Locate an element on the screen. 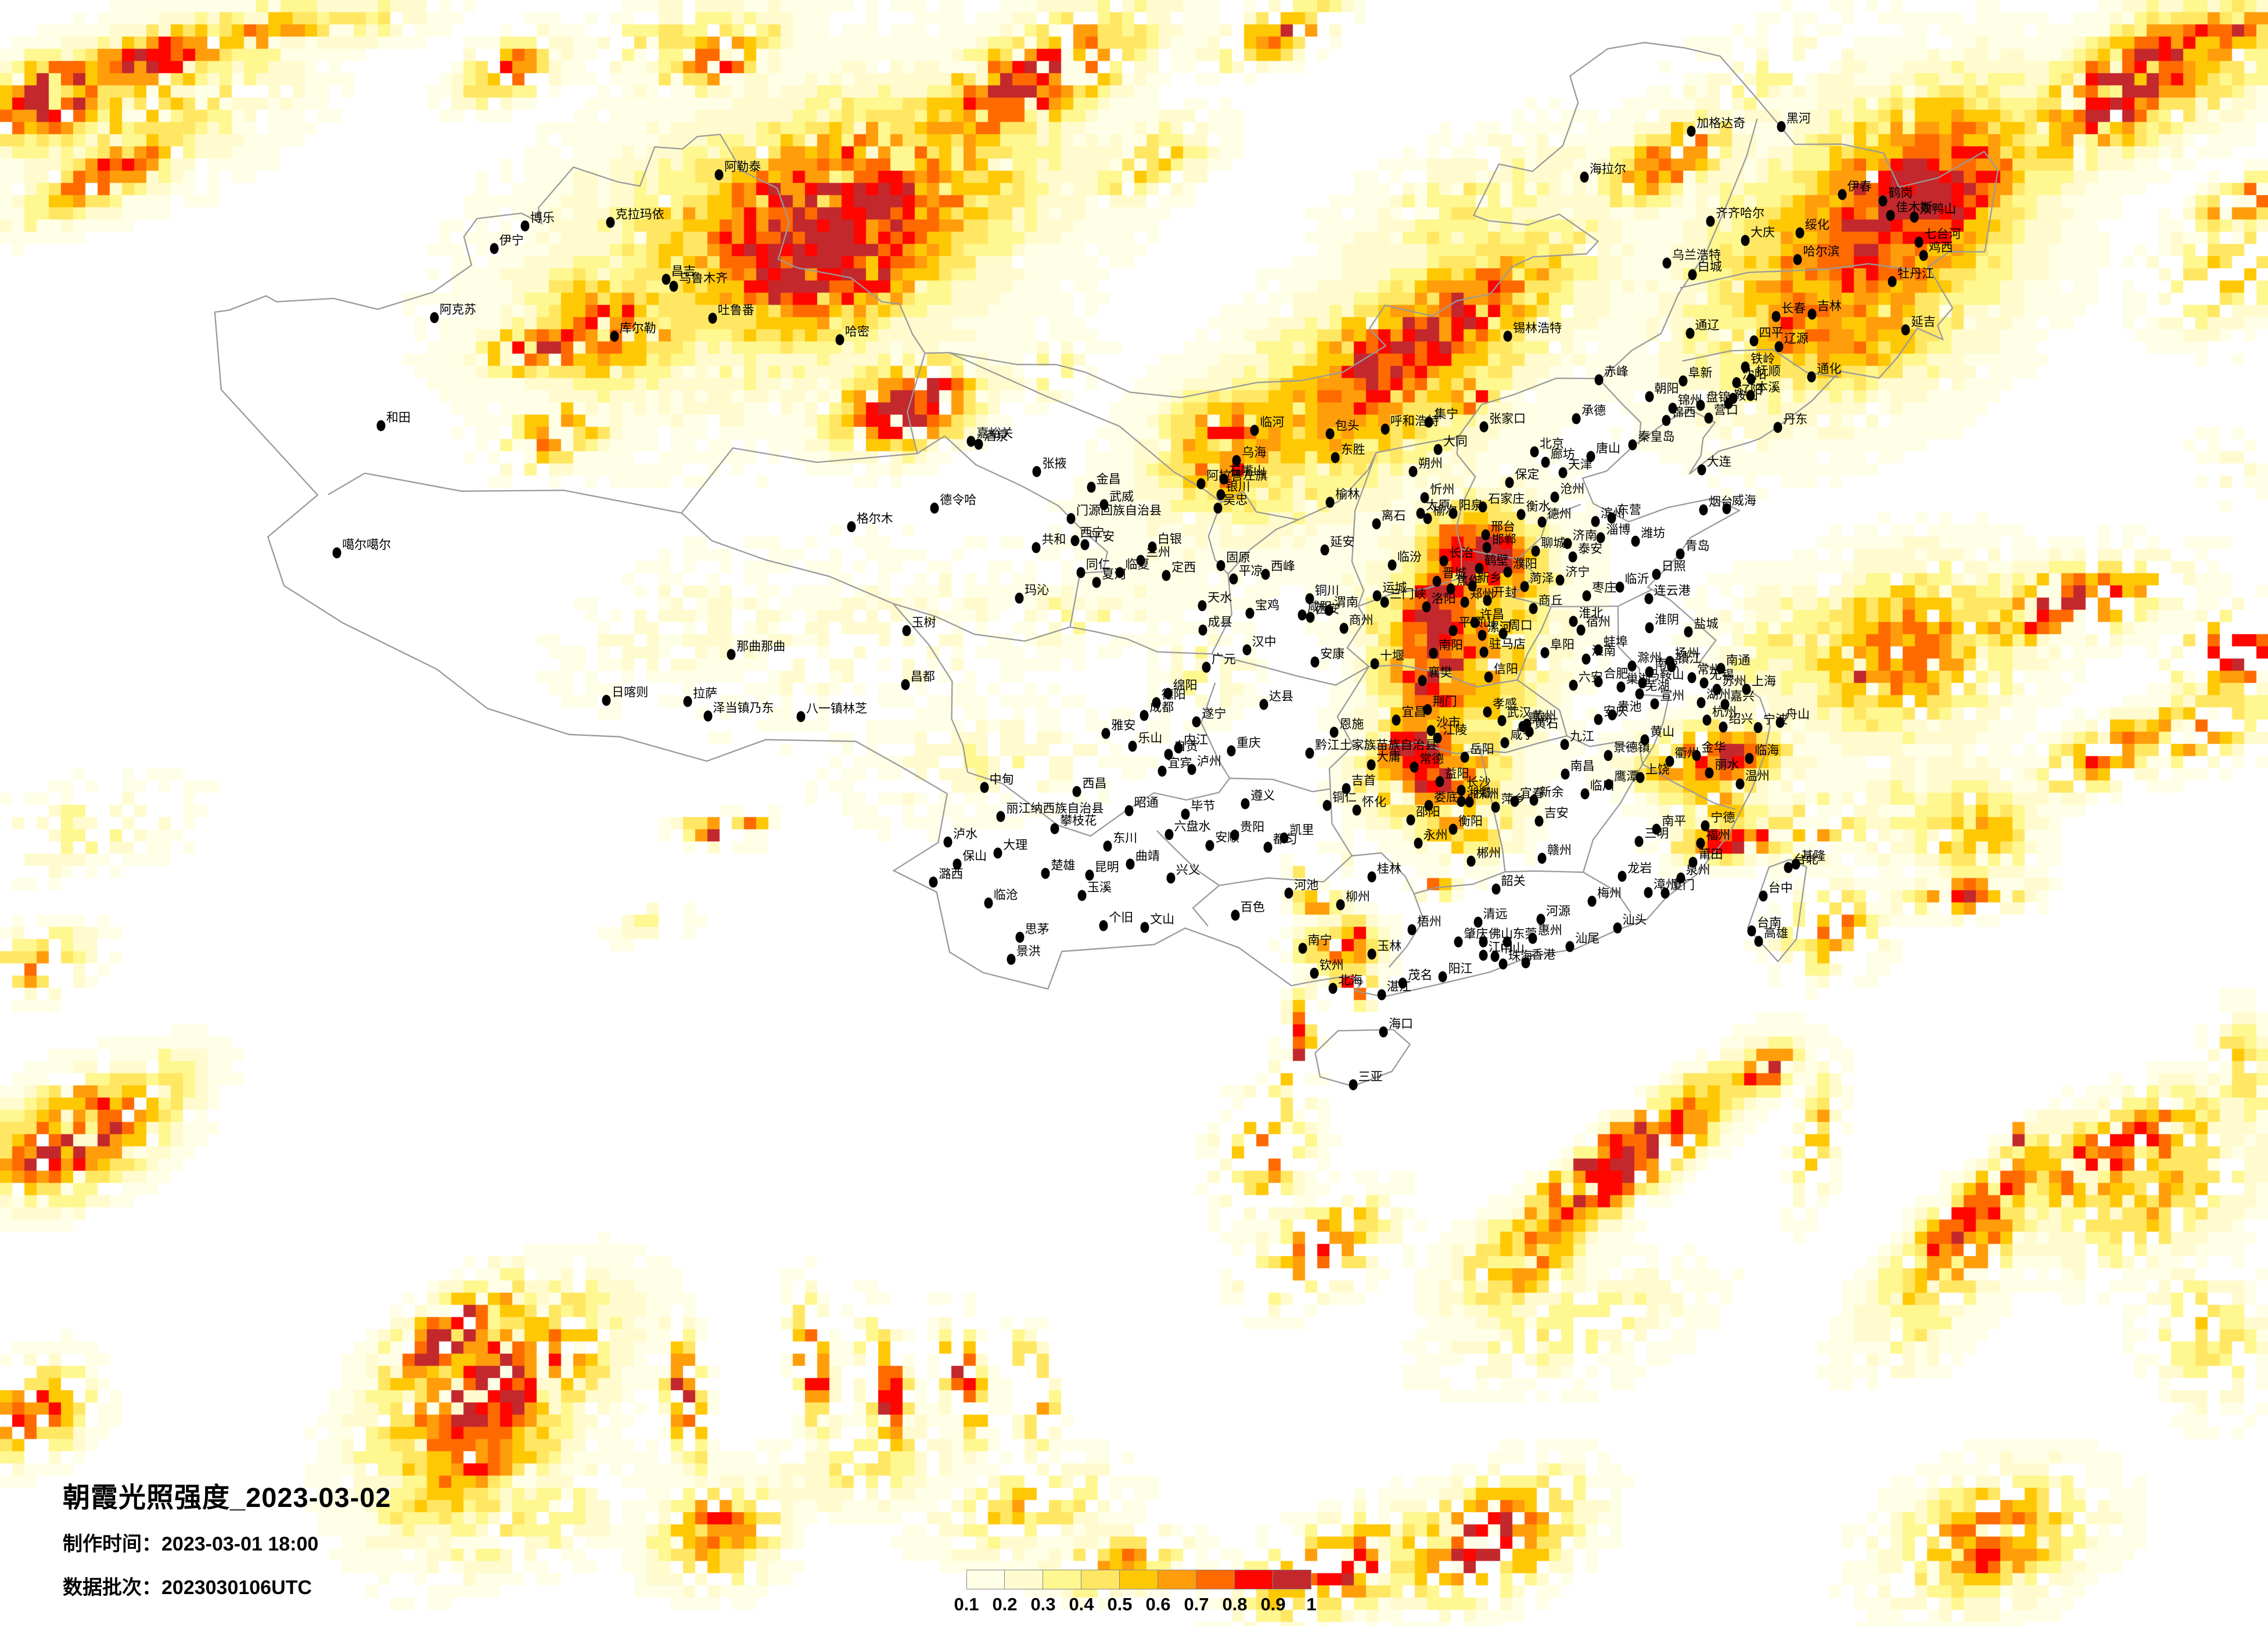 This screenshot has width=2268, height=1626. city-label: 淄博 is located at coordinates (1619, 530).